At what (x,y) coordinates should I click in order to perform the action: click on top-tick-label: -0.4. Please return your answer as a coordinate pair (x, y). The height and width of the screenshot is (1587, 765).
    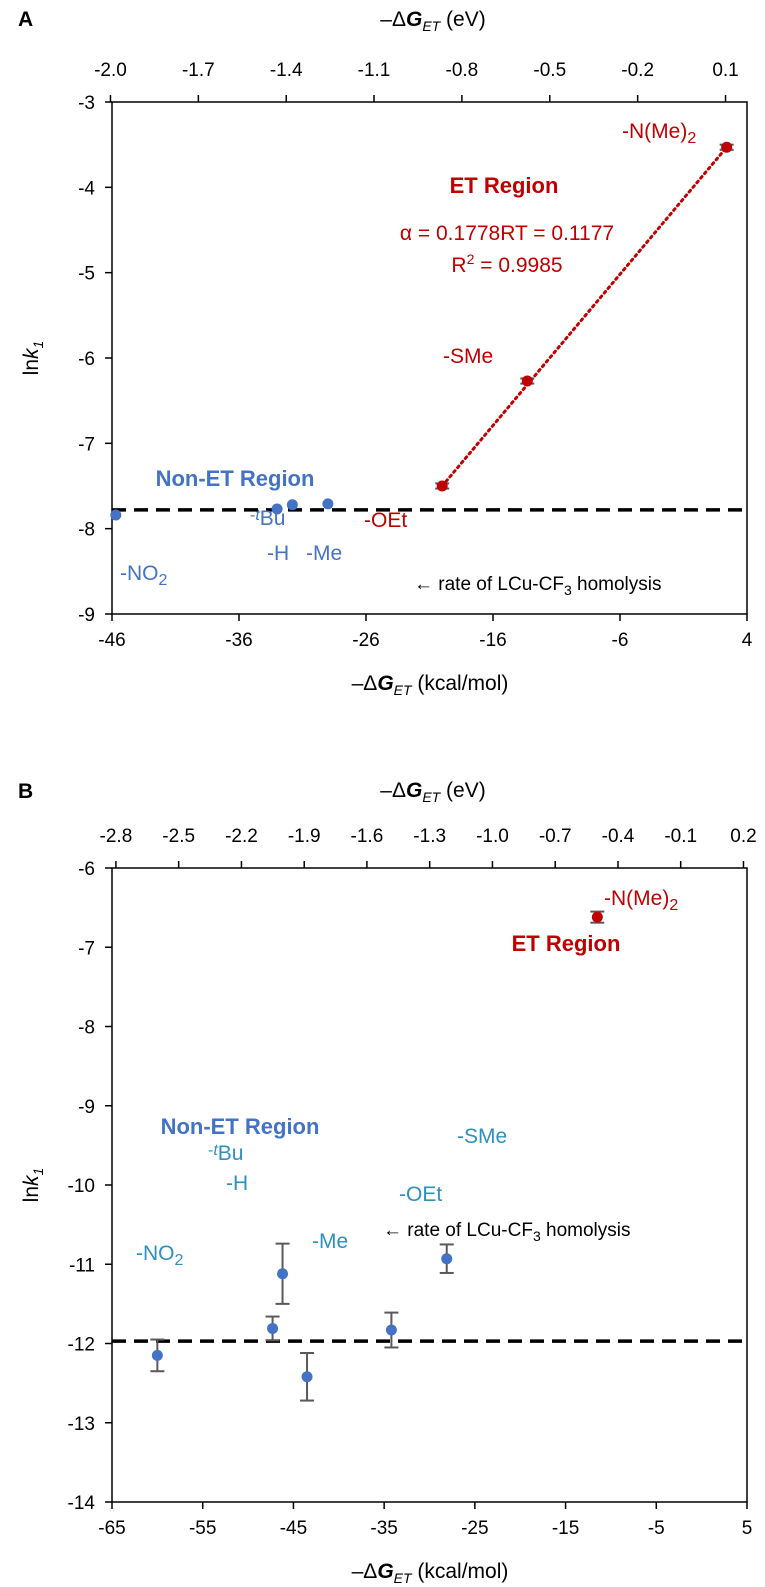
    Looking at the image, I should click on (618, 836).